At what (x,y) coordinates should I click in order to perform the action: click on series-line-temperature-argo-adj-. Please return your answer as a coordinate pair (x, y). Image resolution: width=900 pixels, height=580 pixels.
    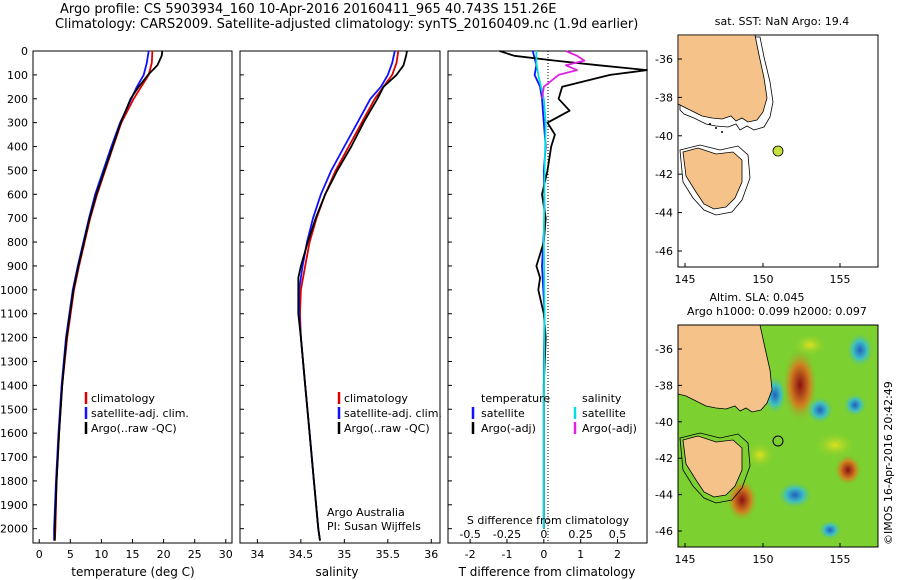
    Looking at the image, I should click on (573, 289).